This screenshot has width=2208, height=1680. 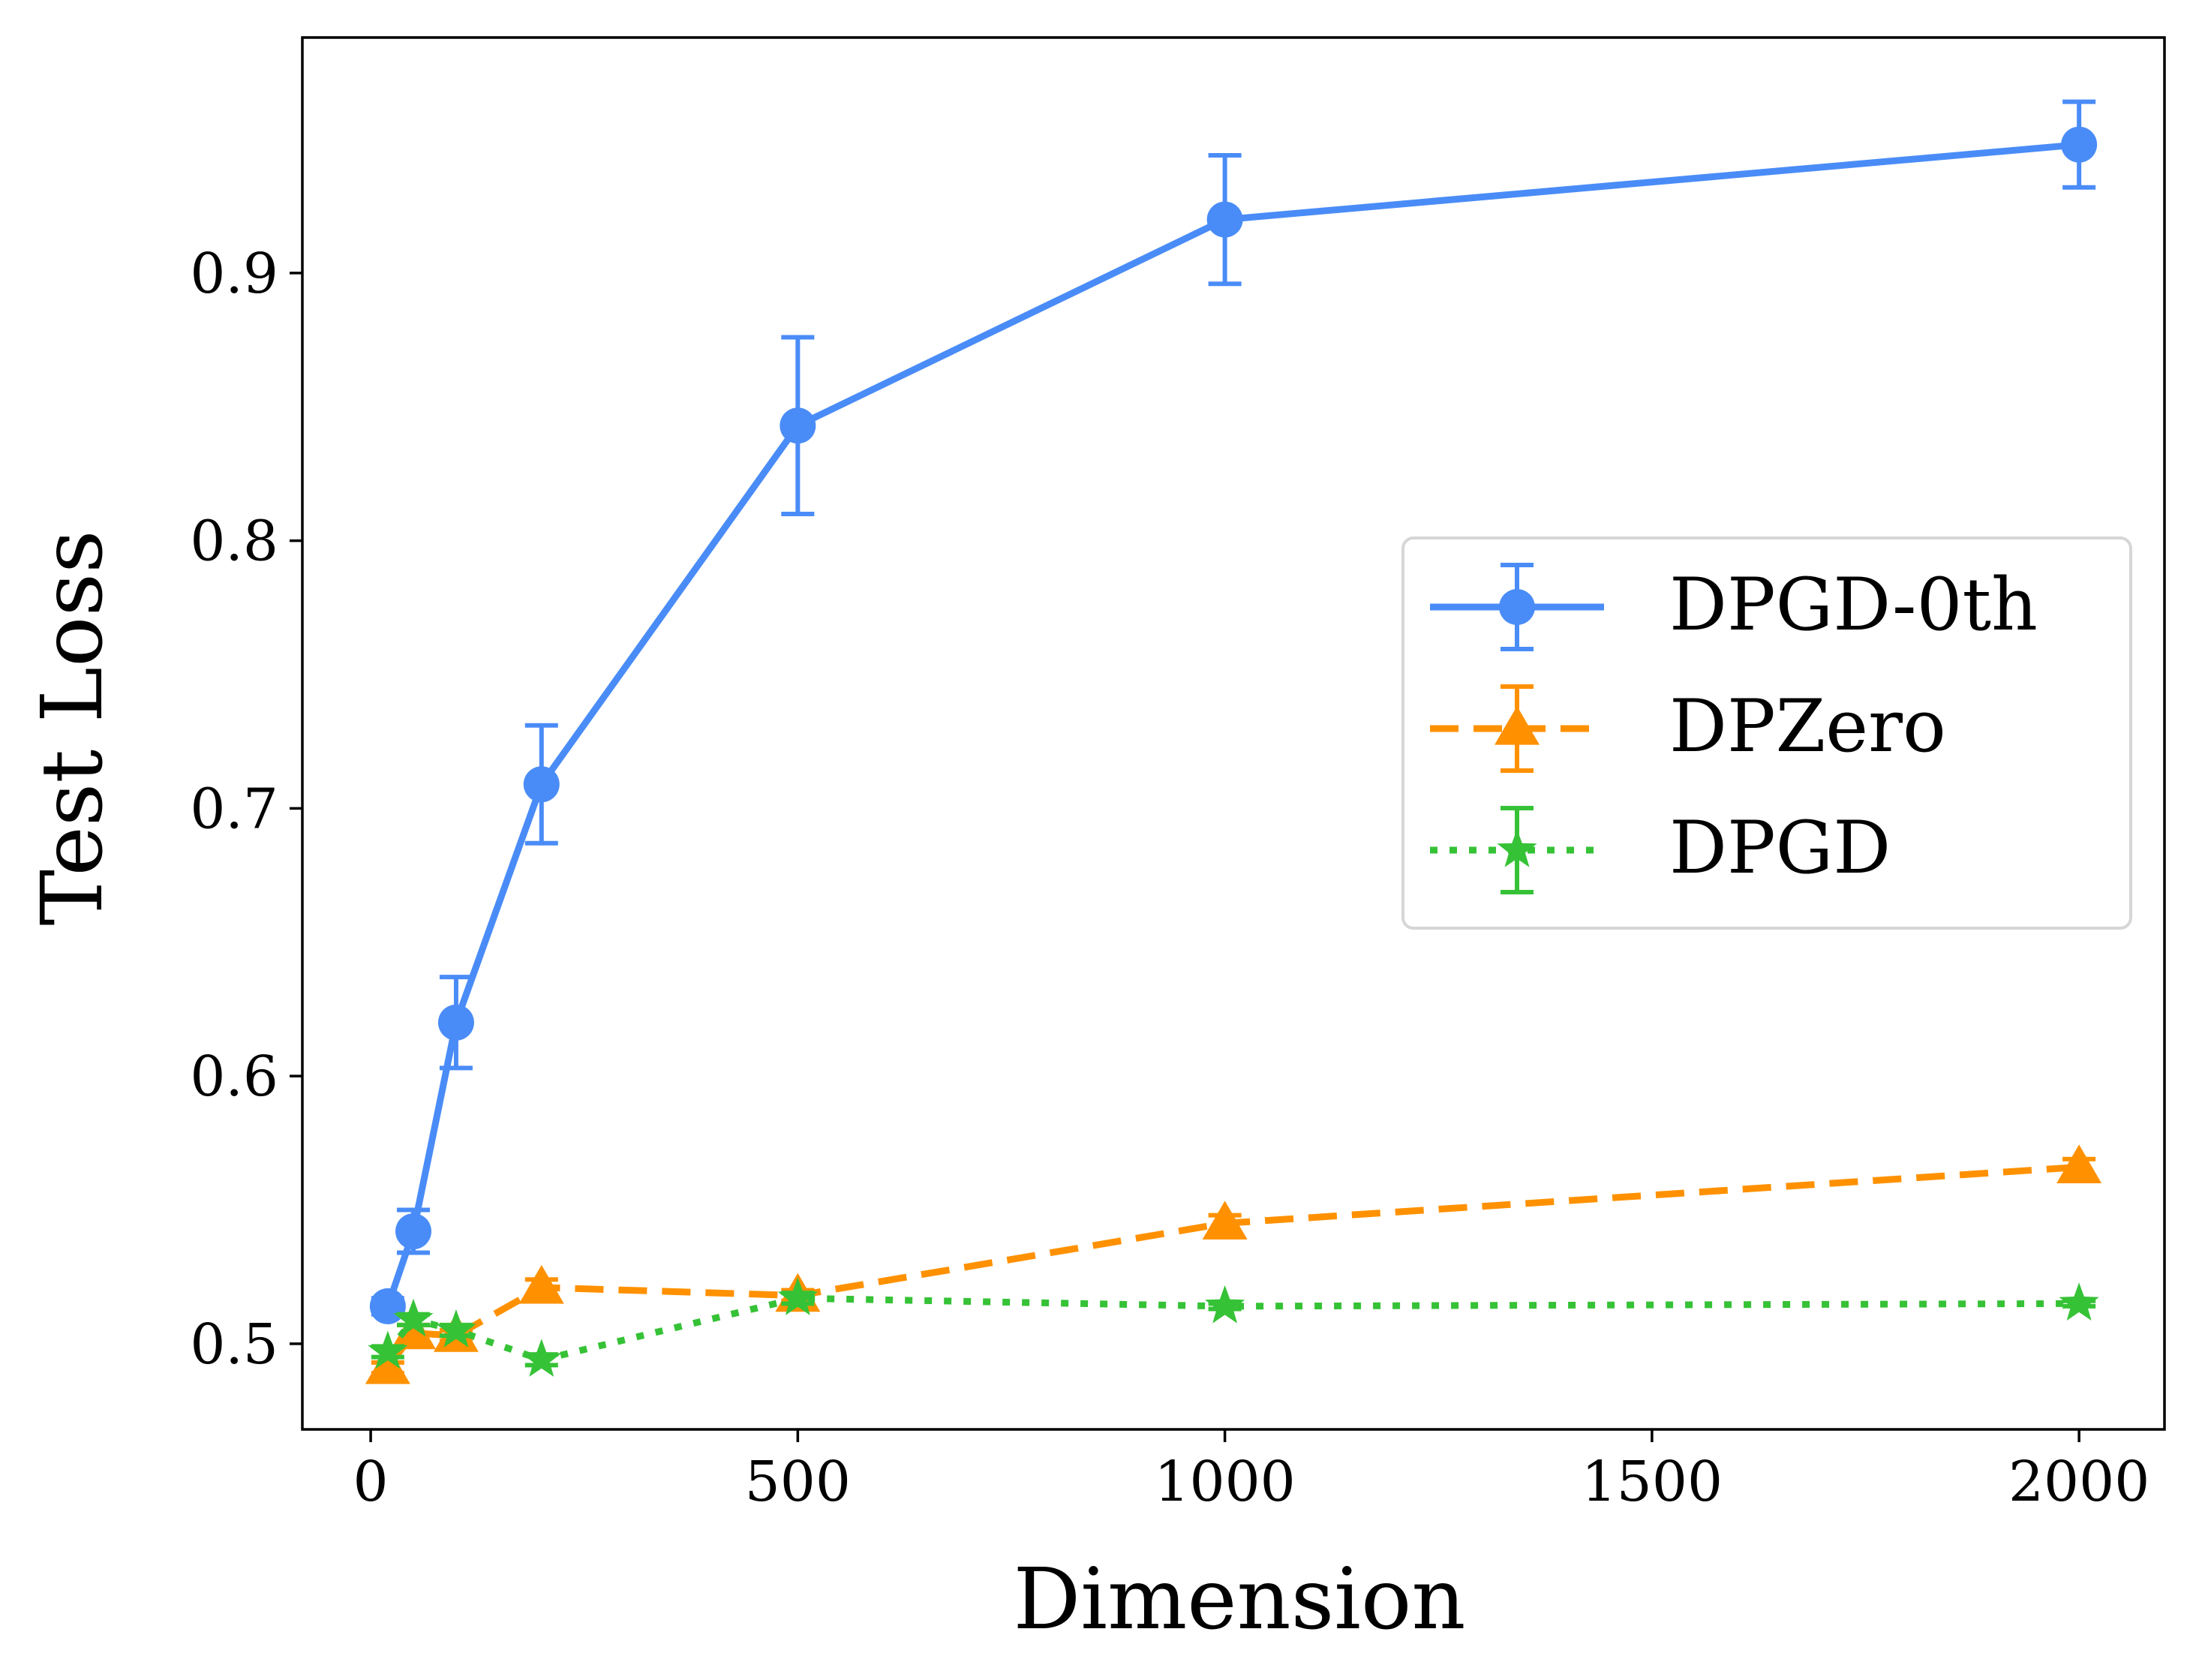 What do you see at coordinates (234, 541) in the screenshot?
I see `y-tick-label: 0.8` at bounding box center [234, 541].